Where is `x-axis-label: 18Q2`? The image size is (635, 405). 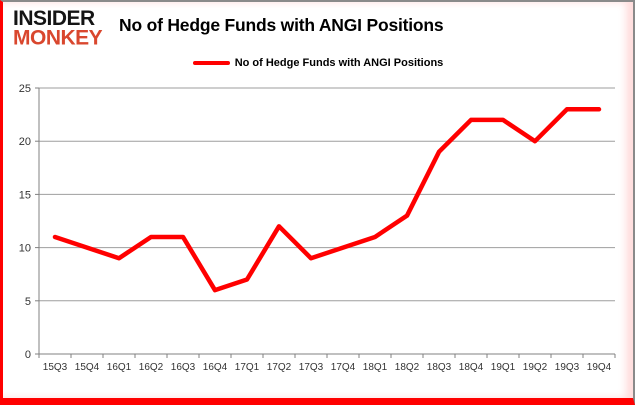 x-axis-label: 18Q2 is located at coordinates (407, 367).